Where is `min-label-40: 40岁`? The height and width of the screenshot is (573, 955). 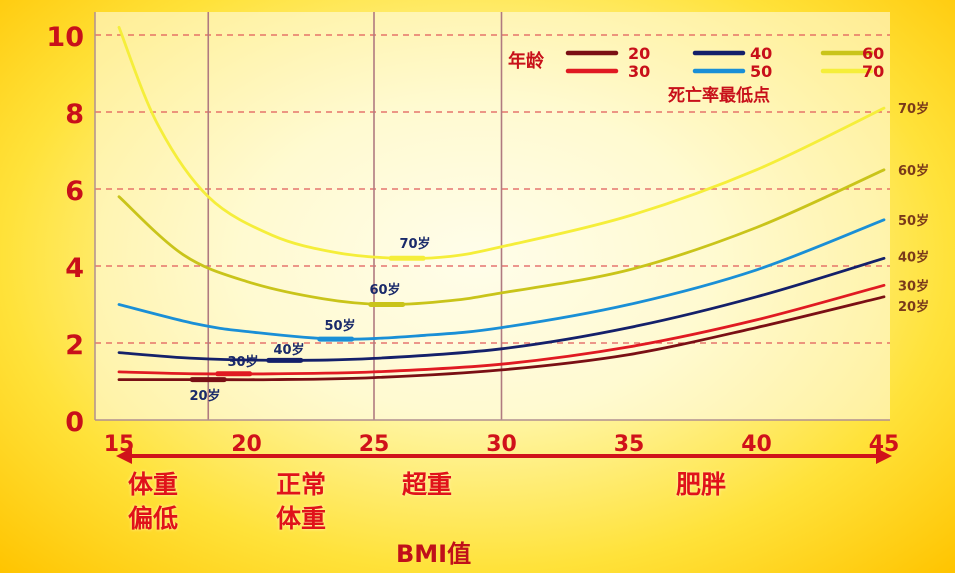
min-label-40: 40岁 is located at coordinates (288, 350).